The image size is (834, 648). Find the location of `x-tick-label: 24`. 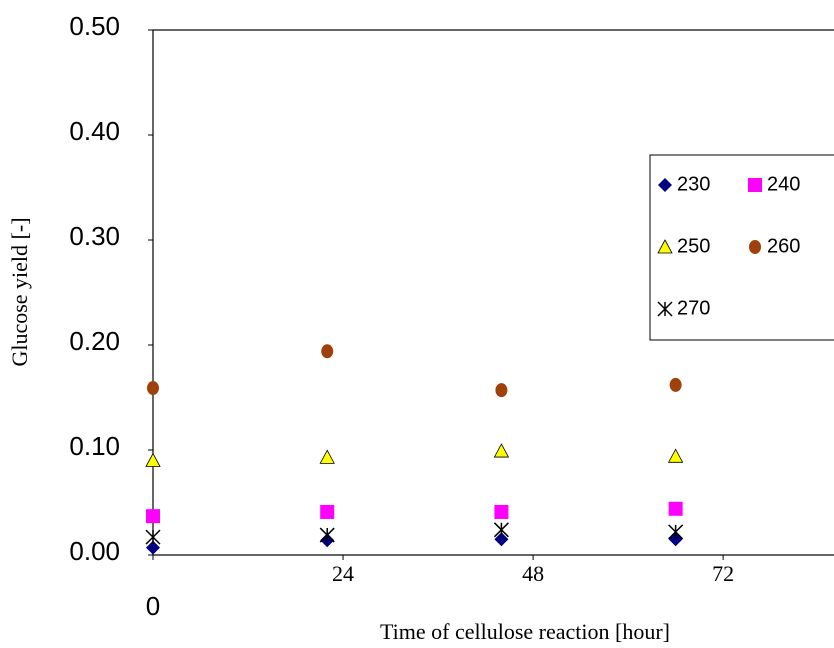

x-tick-label: 24 is located at coordinates (343, 573).